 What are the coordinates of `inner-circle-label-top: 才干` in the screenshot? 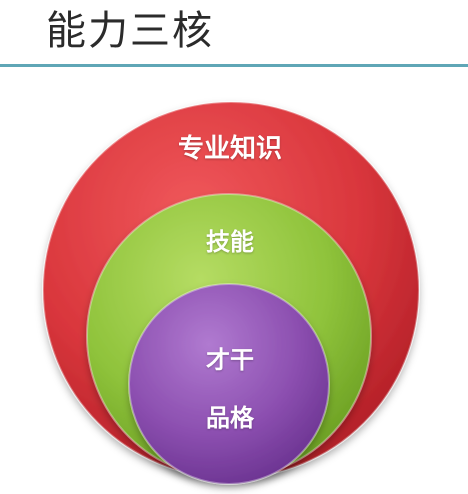 It's located at (230, 360).